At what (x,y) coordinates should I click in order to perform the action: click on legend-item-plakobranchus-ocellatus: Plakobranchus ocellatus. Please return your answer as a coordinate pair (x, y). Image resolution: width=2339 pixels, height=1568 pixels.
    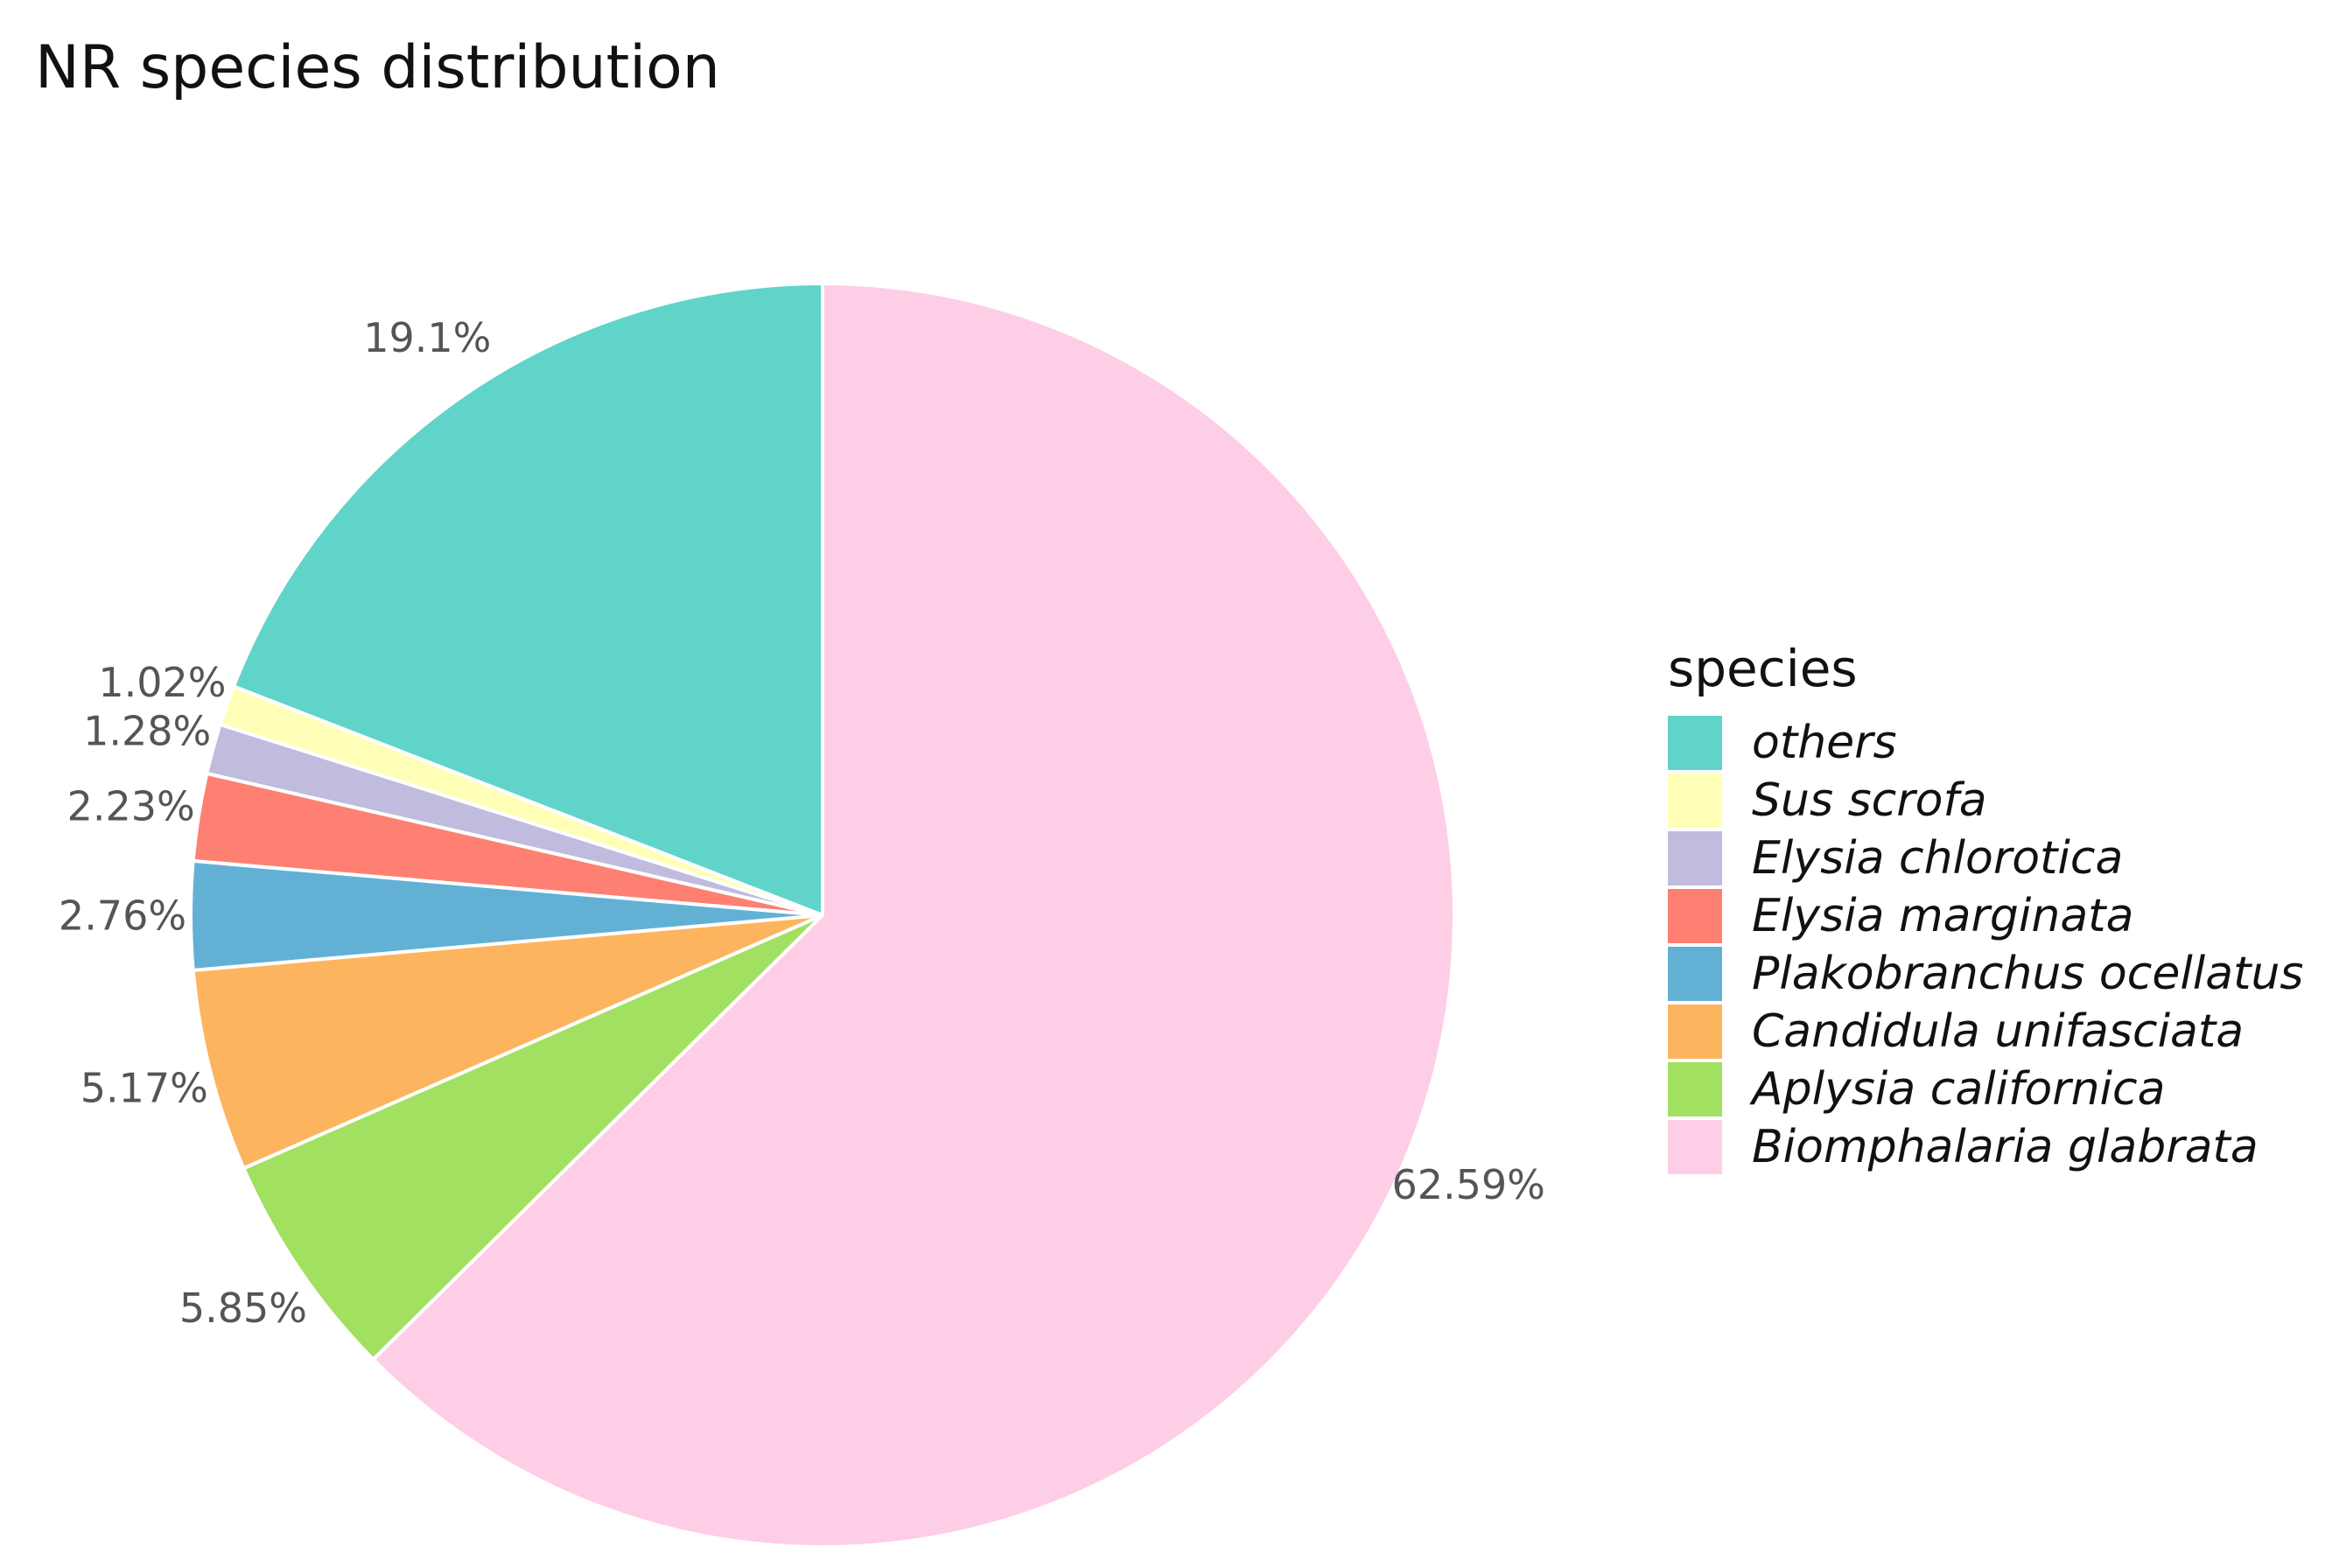
    Looking at the image, I should click on (1986, 974).